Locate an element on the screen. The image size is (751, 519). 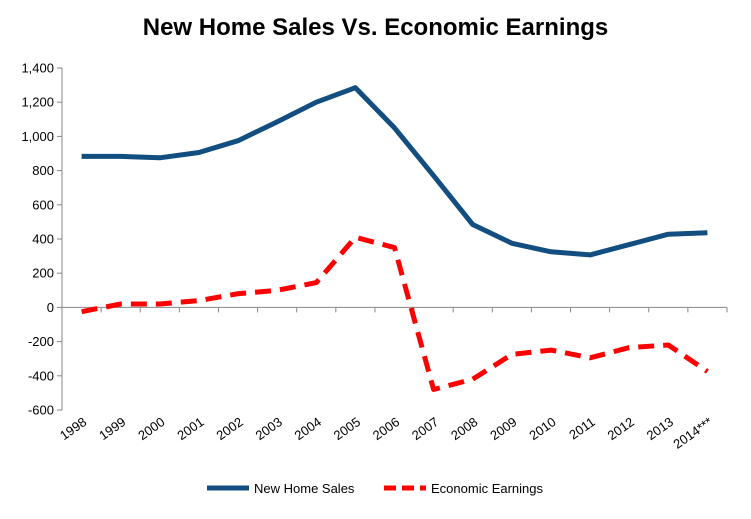
y-tick-label: -600 is located at coordinates (41, 410).